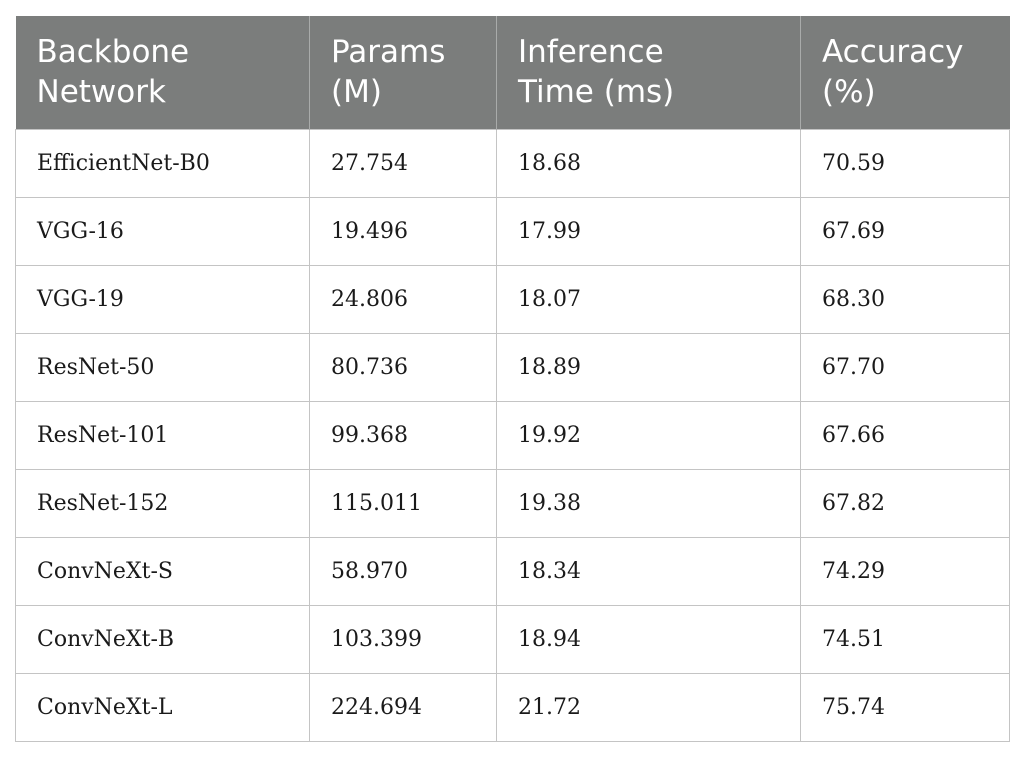 Image resolution: width=1025 pixels, height=760 pixels. Describe the element at coordinates (403, 503) in the screenshot. I see `cell-params: 115.011` at that location.